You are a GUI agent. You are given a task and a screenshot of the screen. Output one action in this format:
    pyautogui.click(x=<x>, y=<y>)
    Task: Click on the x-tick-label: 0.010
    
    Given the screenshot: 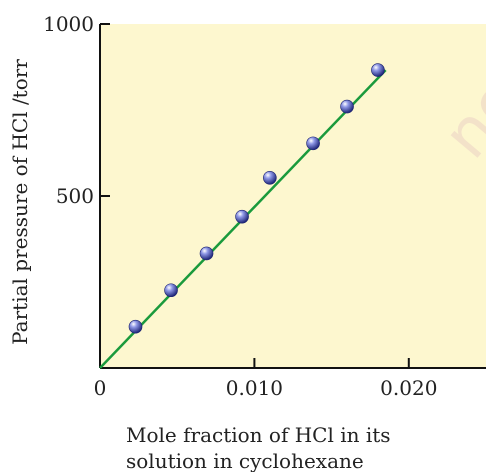 What is the action you would take?
    pyautogui.click(x=254, y=388)
    